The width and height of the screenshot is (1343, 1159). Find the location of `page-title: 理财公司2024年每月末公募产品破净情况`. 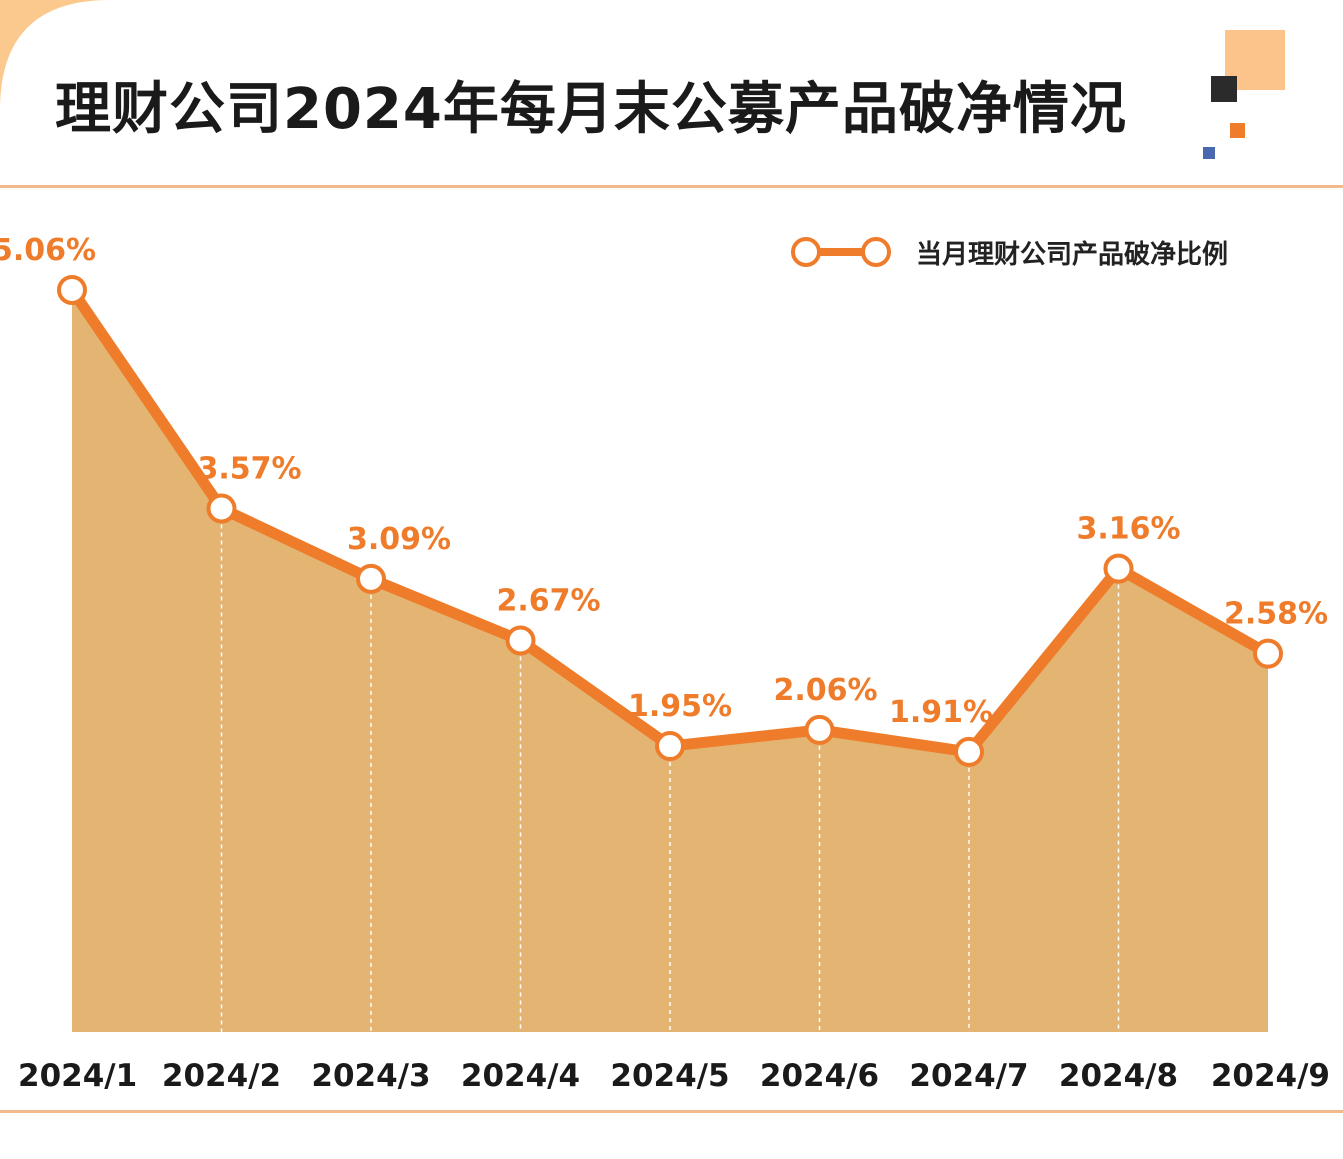

page-title: 理财公司2024年每月末公募产品破净情况 is located at coordinates (591, 109).